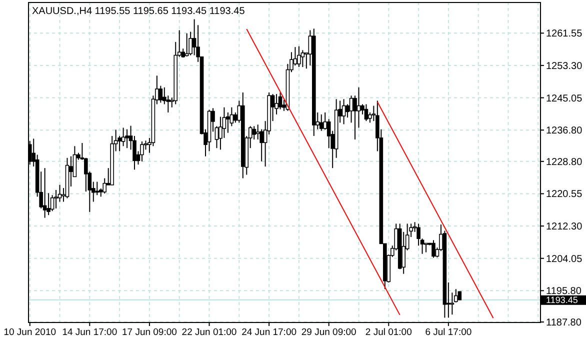 This screenshot has width=586, height=340. What do you see at coordinates (562, 300) in the screenshot?
I see `ref-line-label: 1193.45` at bounding box center [562, 300].